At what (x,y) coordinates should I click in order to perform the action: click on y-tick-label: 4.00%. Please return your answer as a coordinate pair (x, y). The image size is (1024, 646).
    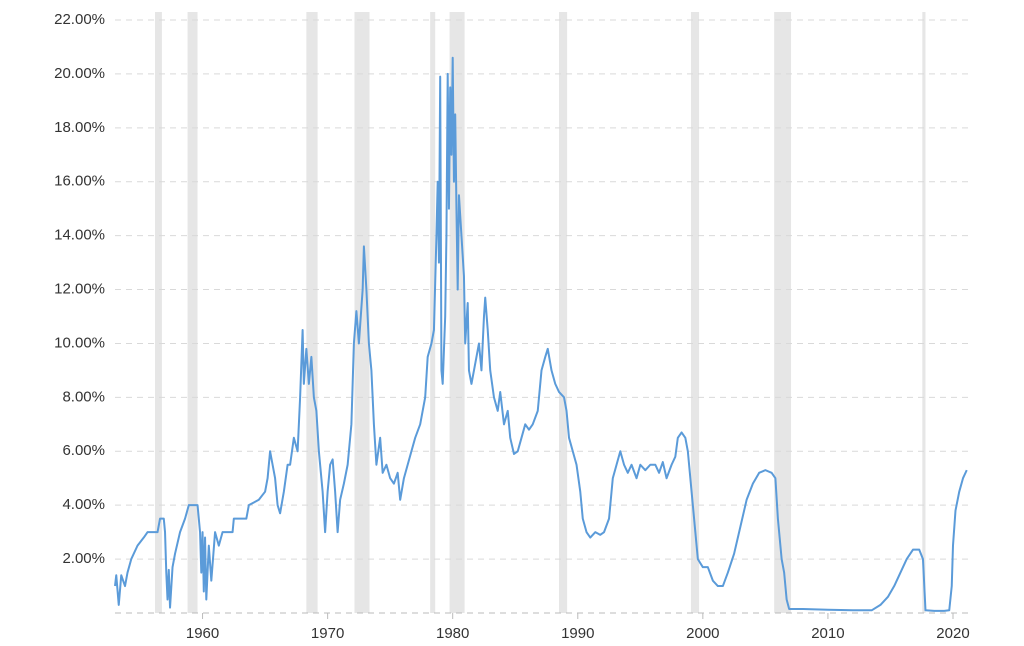
    Looking at the image, I should click on (83, 504).